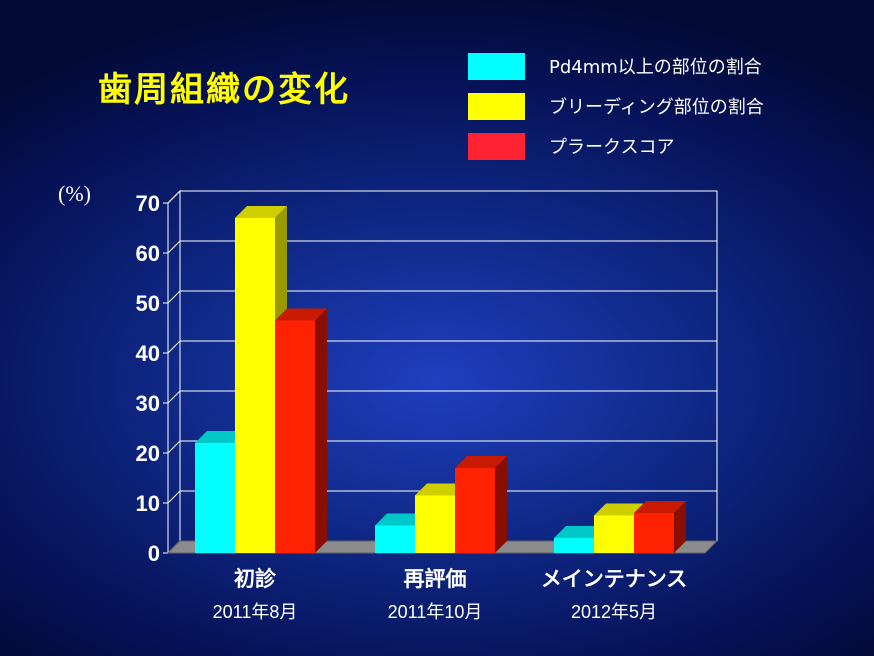 This screenshot has height=656, width=874. I want to click on y-tick-label: 10, so click(148, 503).